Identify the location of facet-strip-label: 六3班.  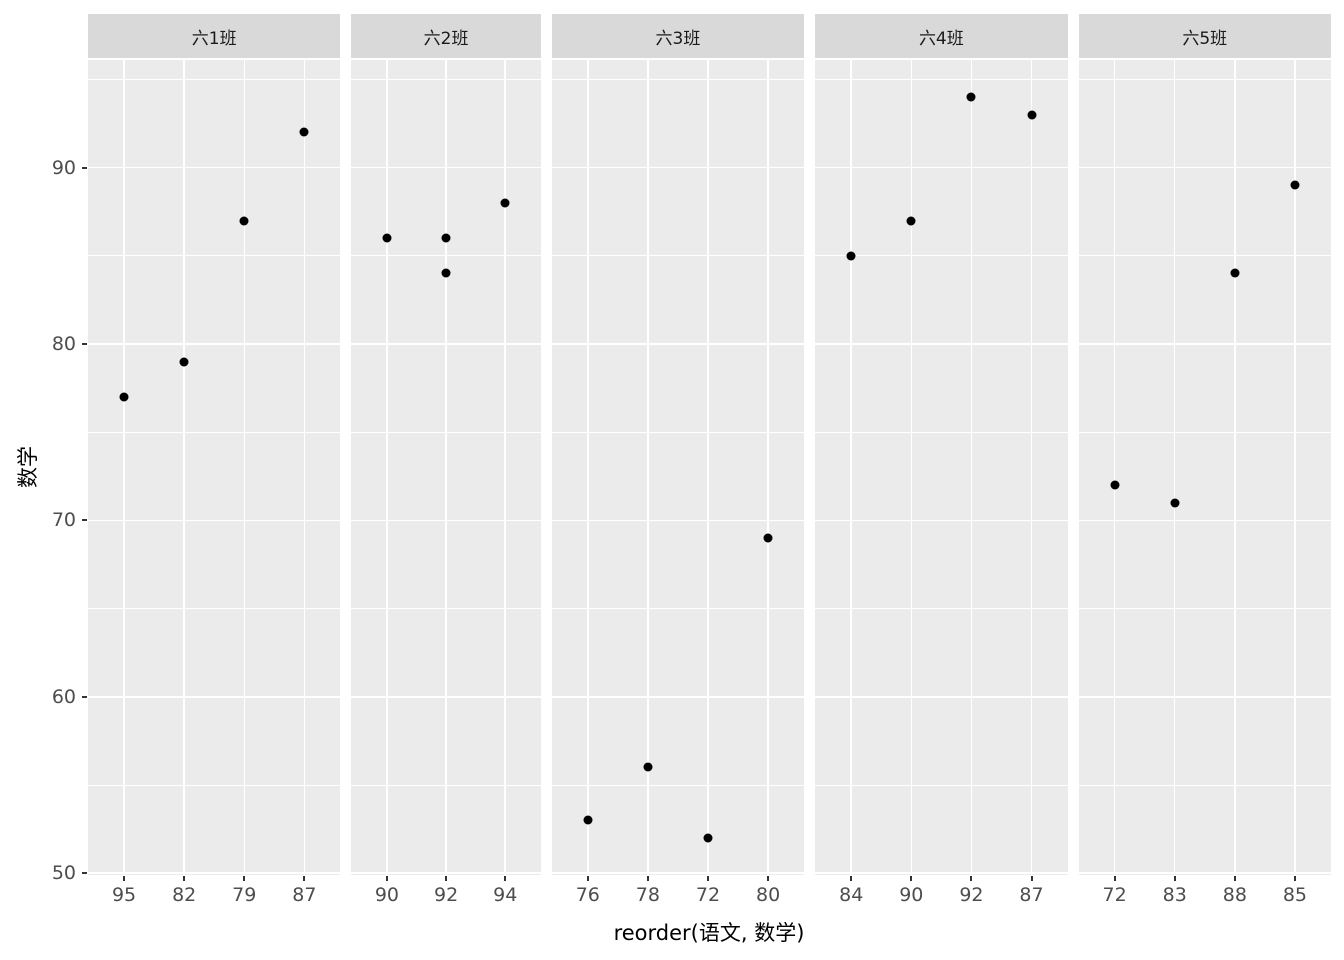
(678, 38).